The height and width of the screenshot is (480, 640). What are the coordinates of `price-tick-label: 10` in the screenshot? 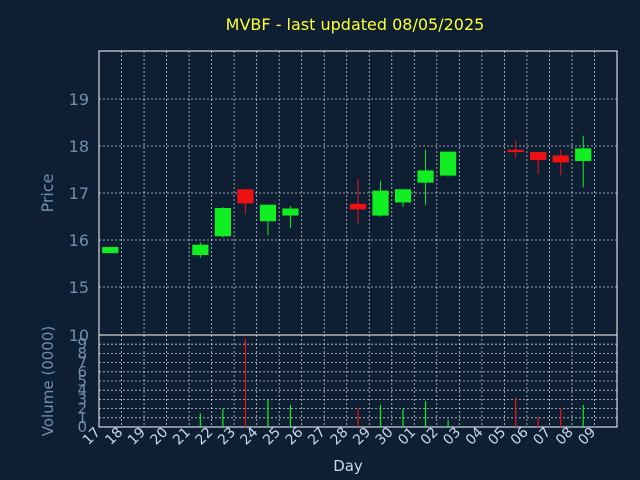 It's located at (79, 335).